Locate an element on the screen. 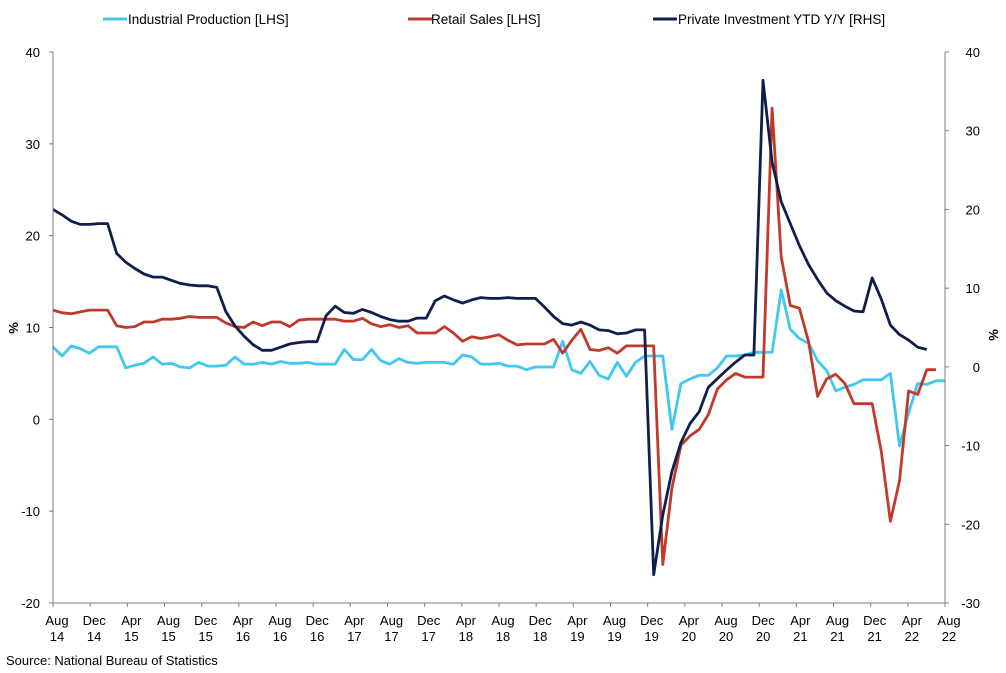  legend-label-3: Private Investment YTD Y/Y [RHS] is located at coordinates (781, 19).